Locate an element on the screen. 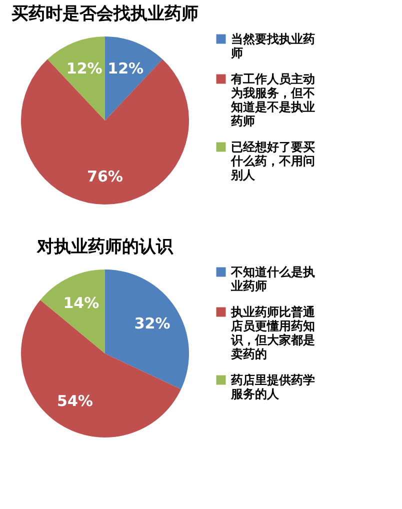  data-label: 76% is located at coordinates (105, 177).